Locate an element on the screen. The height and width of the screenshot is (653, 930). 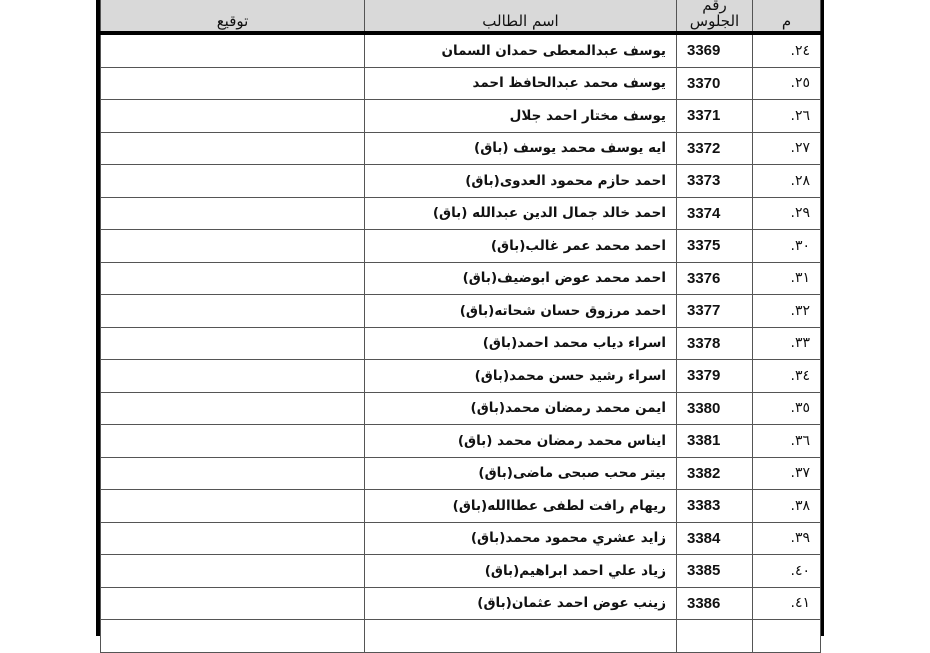
seat-number: 3385 is located at coordinates (714, 571).